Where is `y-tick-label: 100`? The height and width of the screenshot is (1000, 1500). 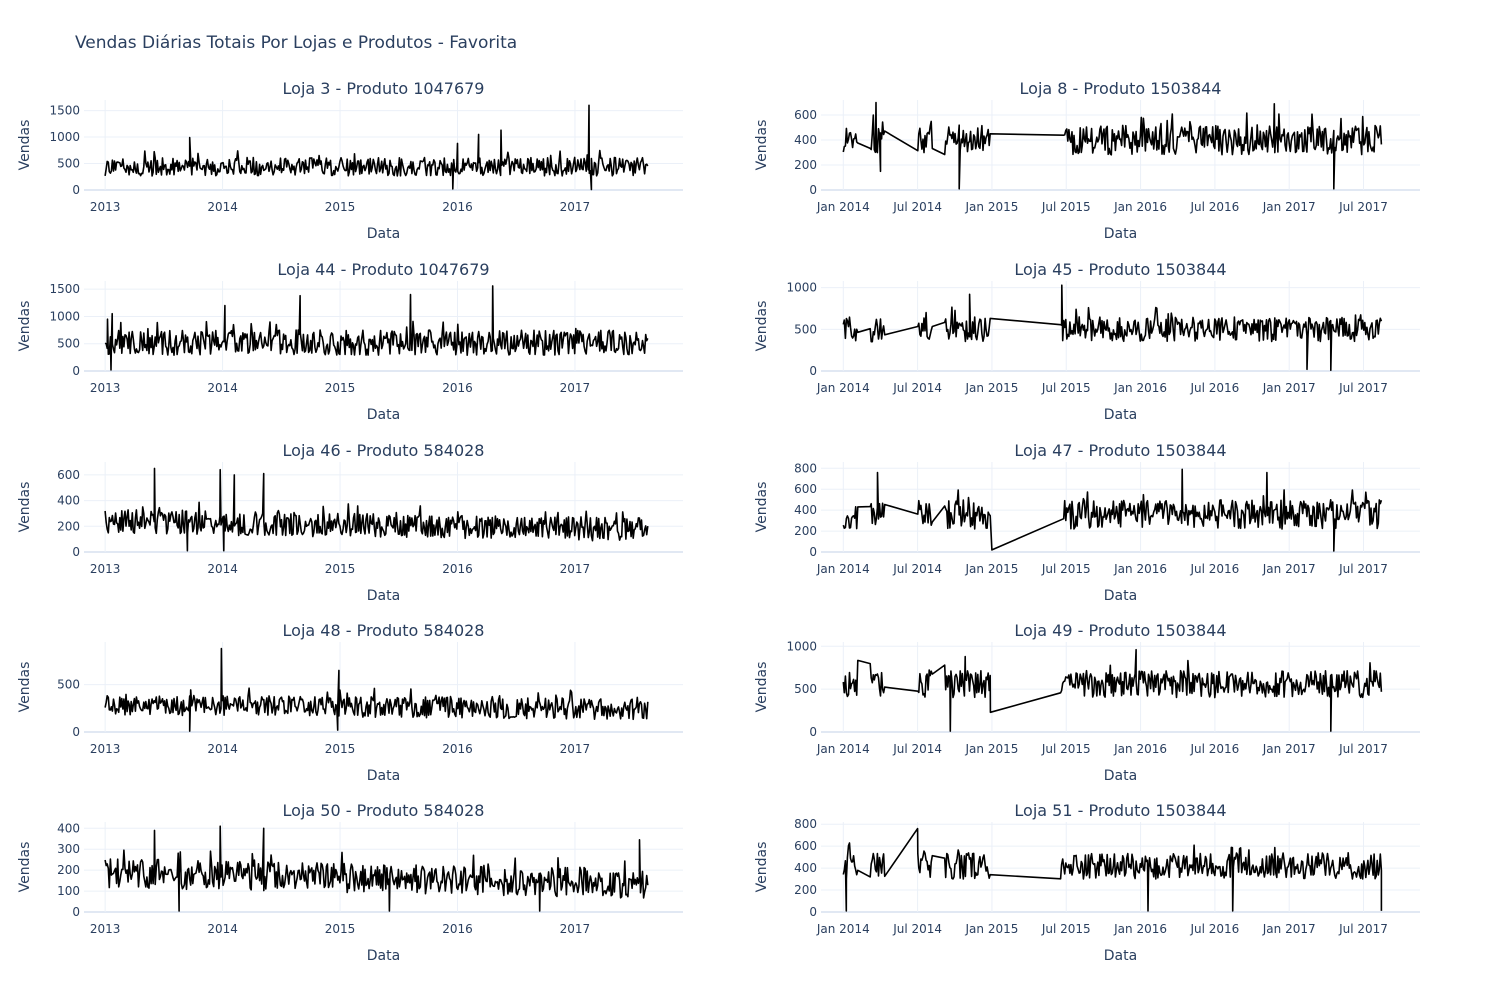
y-tick-label: 100 is located at coordinates (68, 891).